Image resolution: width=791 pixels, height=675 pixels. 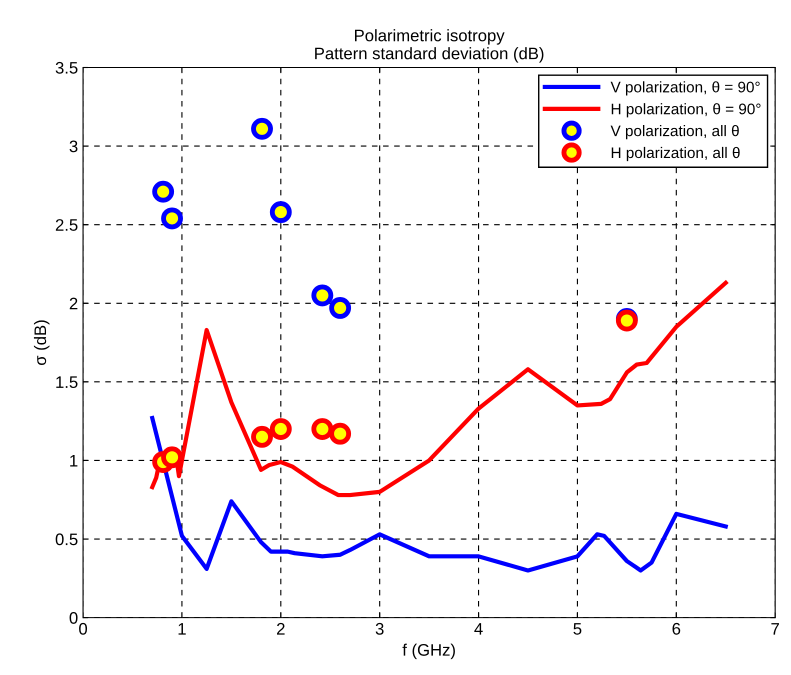 I want to click on legend-label: V polarization, θ = 90°, so click(x=685, y=88).